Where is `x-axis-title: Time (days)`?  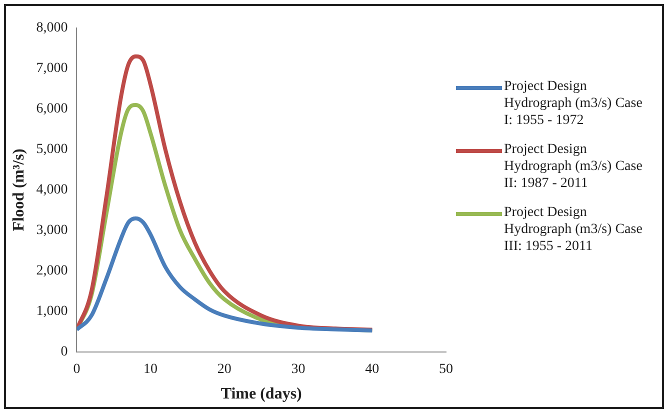 x-axis-title: Time (days) is located at coordinates (261, 394).